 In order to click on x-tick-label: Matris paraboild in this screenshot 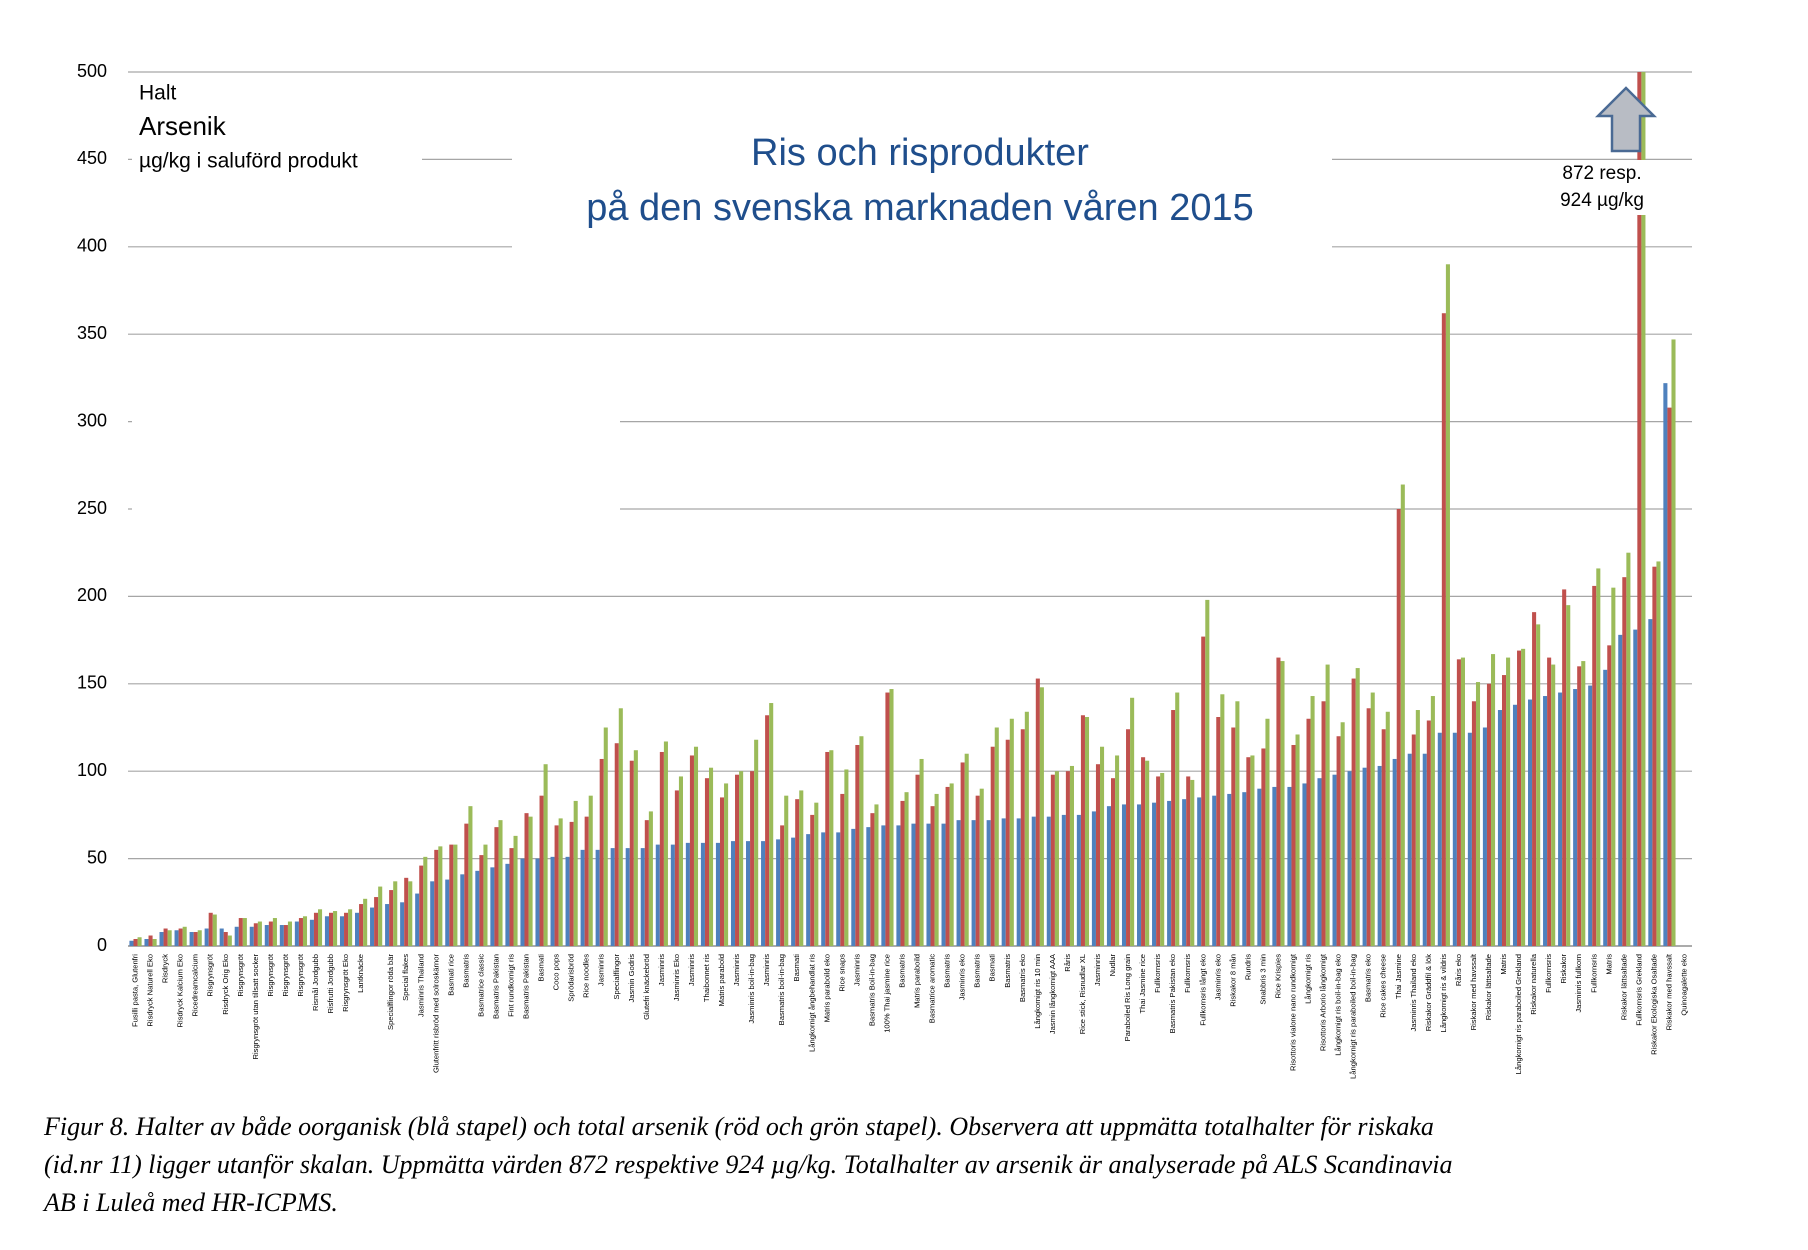, I will do `click(917, 981)`.